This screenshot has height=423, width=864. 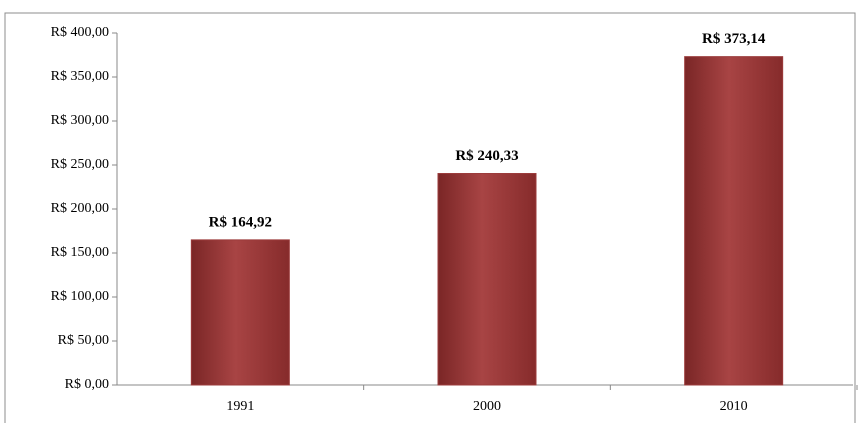 What do you see at coordinates (80, 76) in the screenshot?
I see `y-tick-label: R$ 350,00` at bounding box center [80, 76].